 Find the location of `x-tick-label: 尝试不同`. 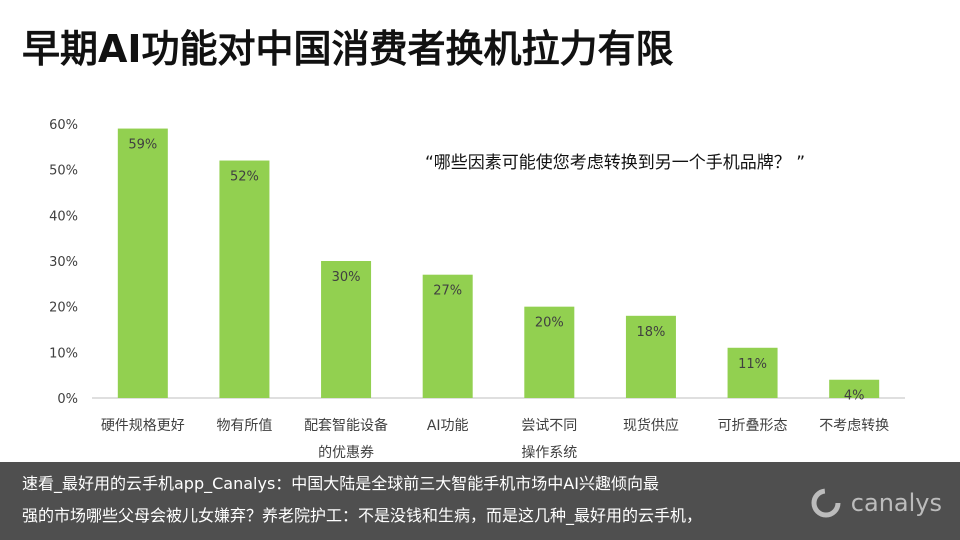

x-tick-label: 尝试不同 is located at coordinates (549, 426).